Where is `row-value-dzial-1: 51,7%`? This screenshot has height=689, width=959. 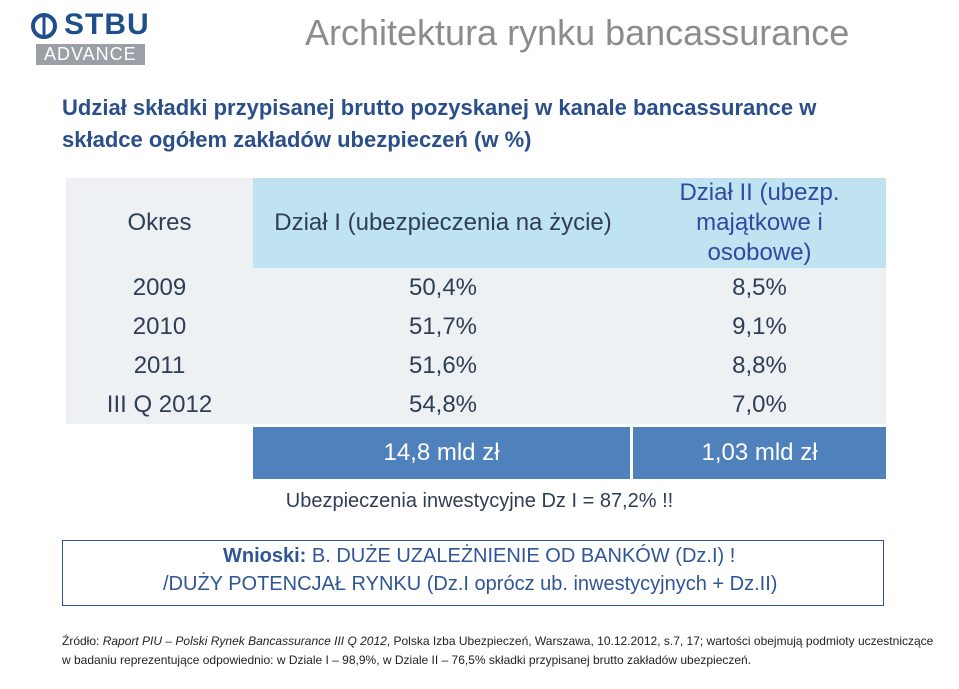 row-value-dzial-1: 51,7% is located at coordinates (443, 326).